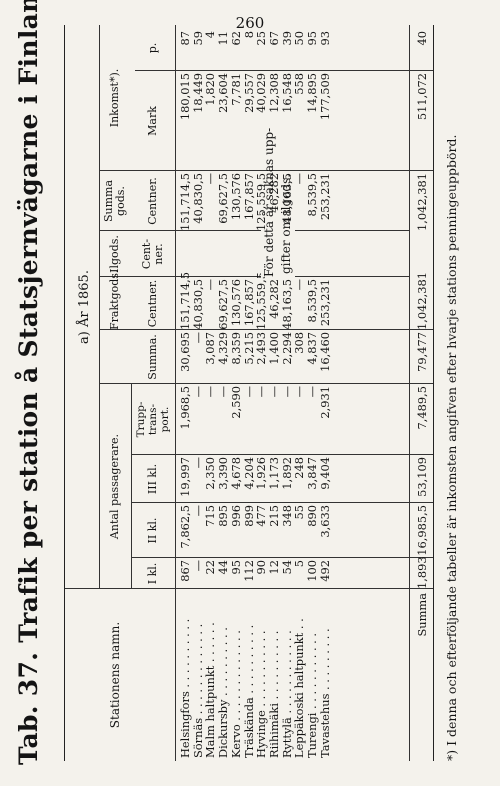 The image size is (500, 786). What do you see at coordinates (273, 93) in the screenshot?
I see `cell-mark: 12,308` at bounding box center [273, 93].